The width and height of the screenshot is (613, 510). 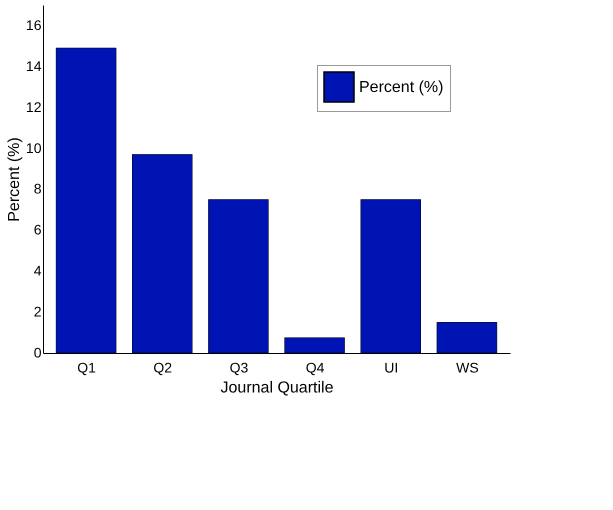 What do you see at coordinates (277, 388) in the screenshot?
I see `x-axis-title: Journal Quartile` at bounding box center [277, 388].